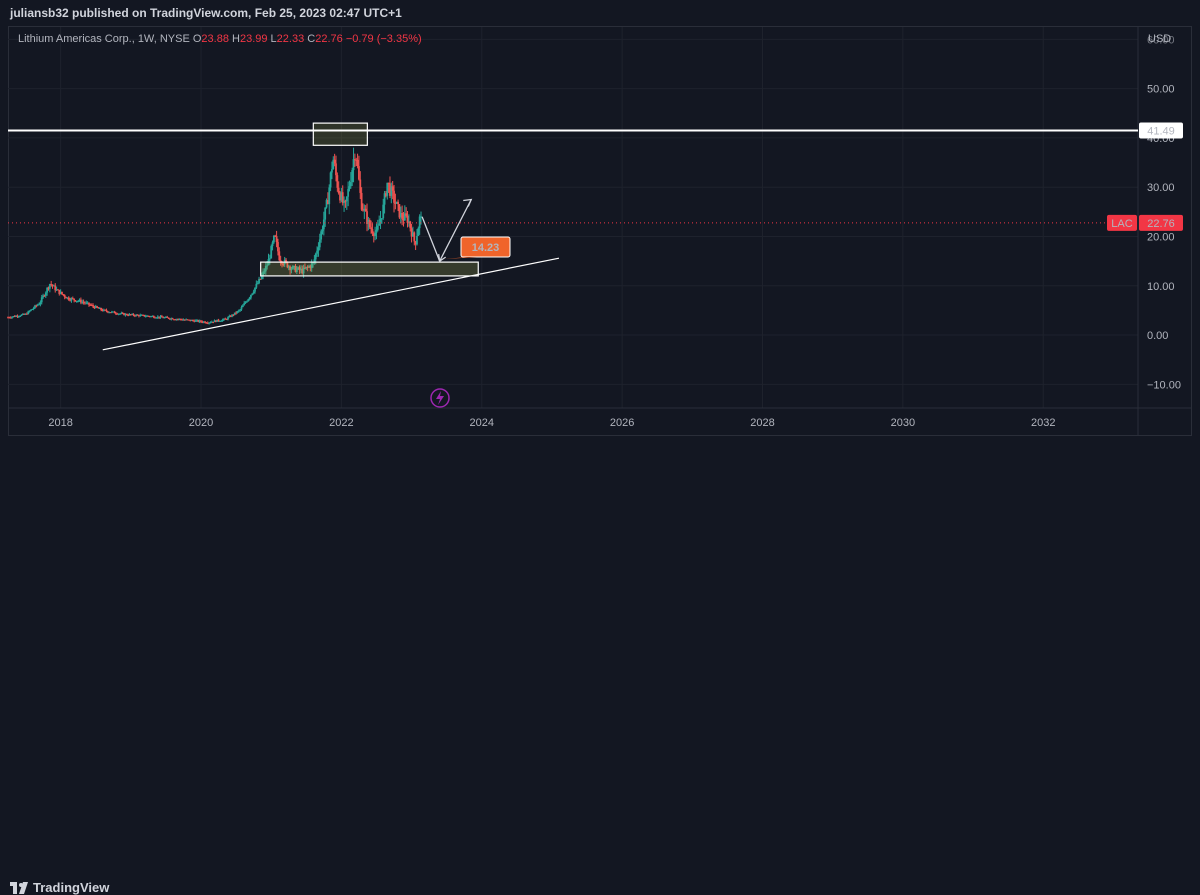 The height and width of the screenshot is (895, 1200). I want to click on tradingview-brand: TradingView, so click(71, 887).